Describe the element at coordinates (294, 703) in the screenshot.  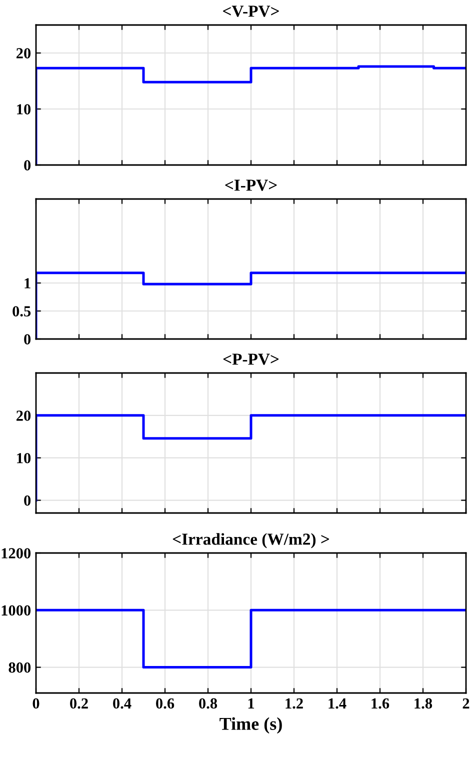
I see `x-tick-label: 1.2` at that location.